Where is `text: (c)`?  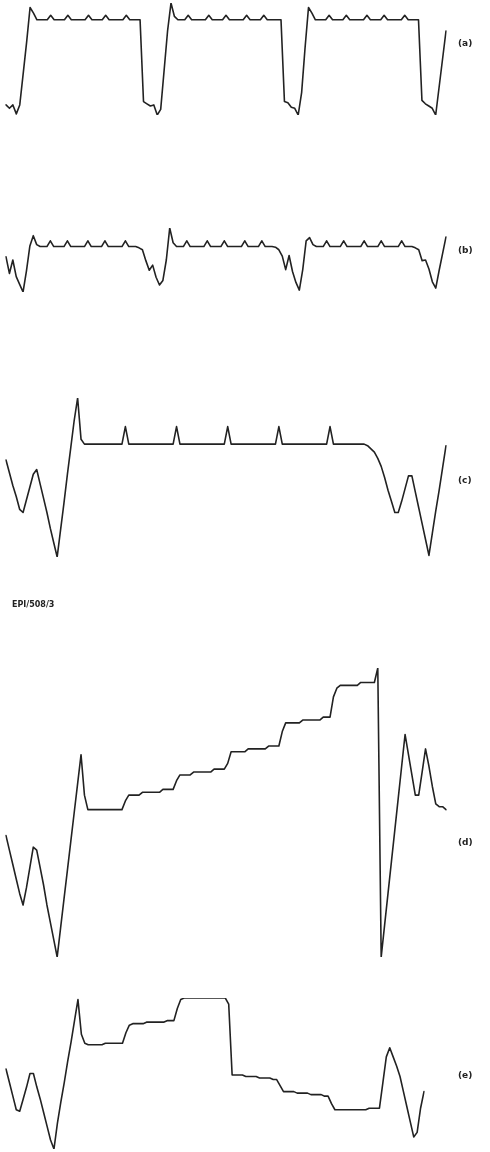
text: (c) is located at coordinates (465, 480).